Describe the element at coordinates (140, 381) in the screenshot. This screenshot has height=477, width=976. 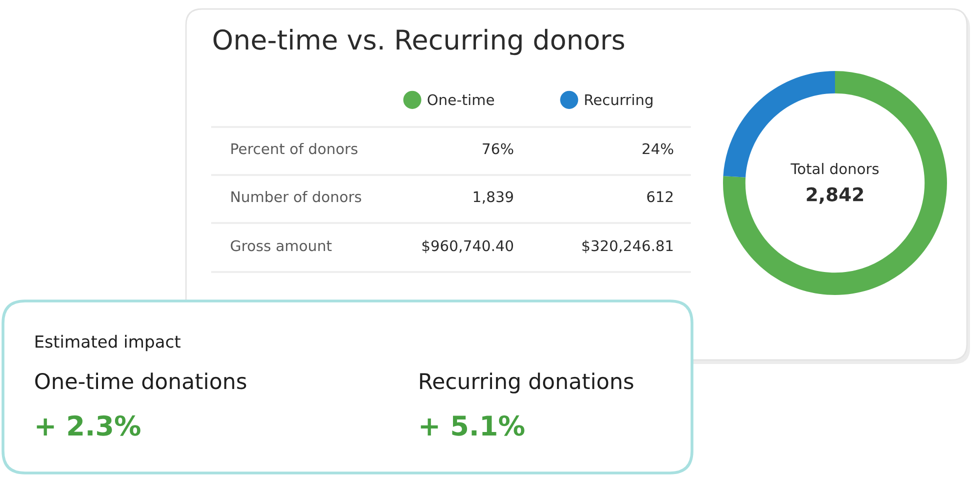
I see `text: One-time donations` at that location.